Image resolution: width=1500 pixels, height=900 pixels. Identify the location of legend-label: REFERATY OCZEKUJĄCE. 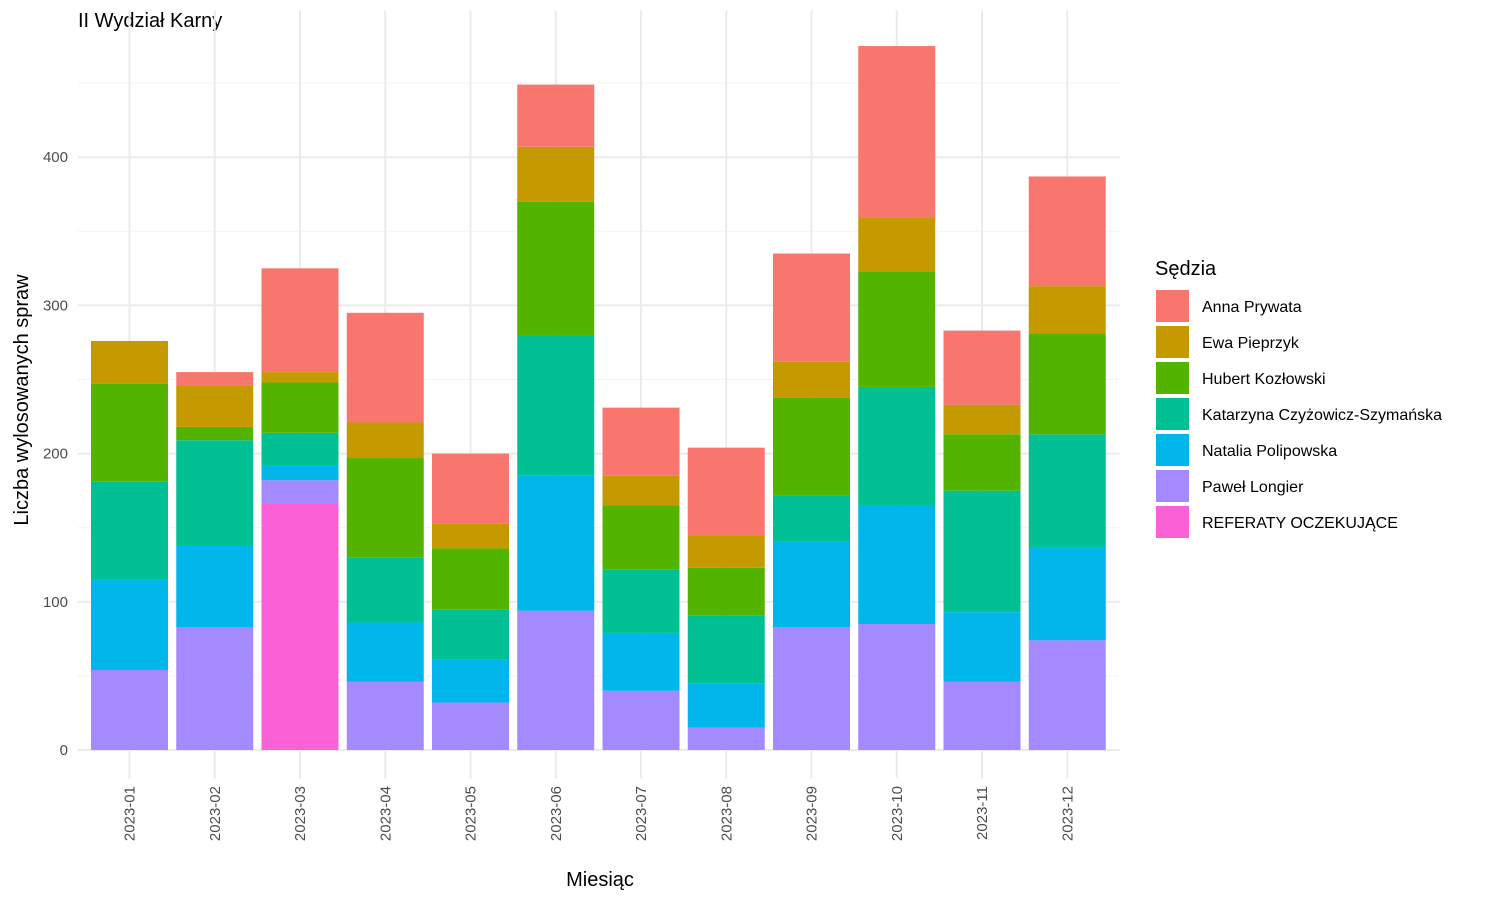
(1300, 523).